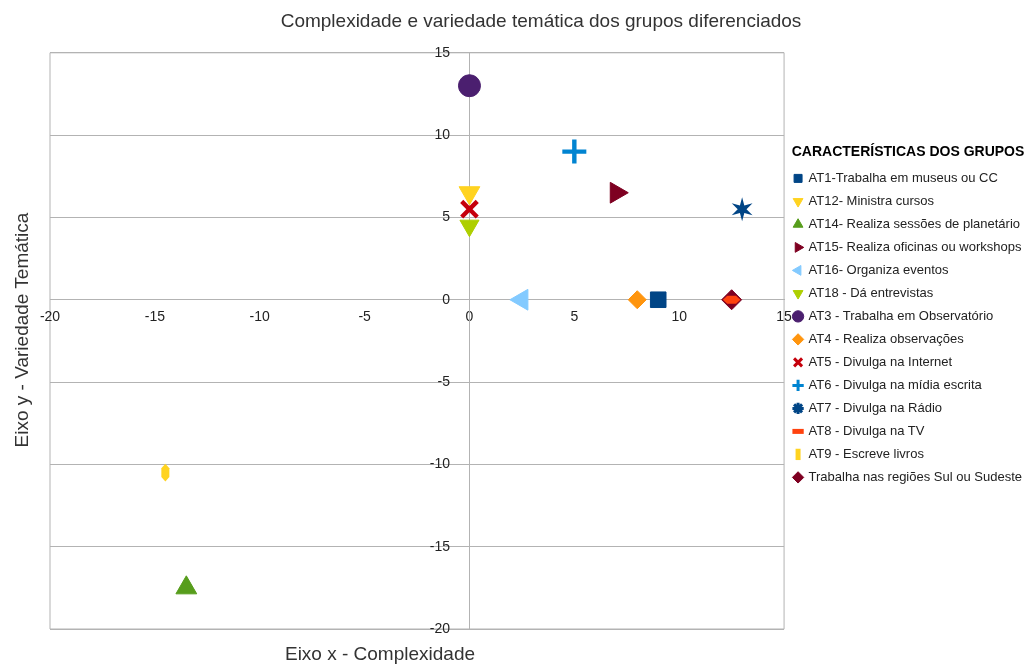  I want to click on legend-title: CARACTERÍSTICAS DOS GRUPOS, so click(908, 150).